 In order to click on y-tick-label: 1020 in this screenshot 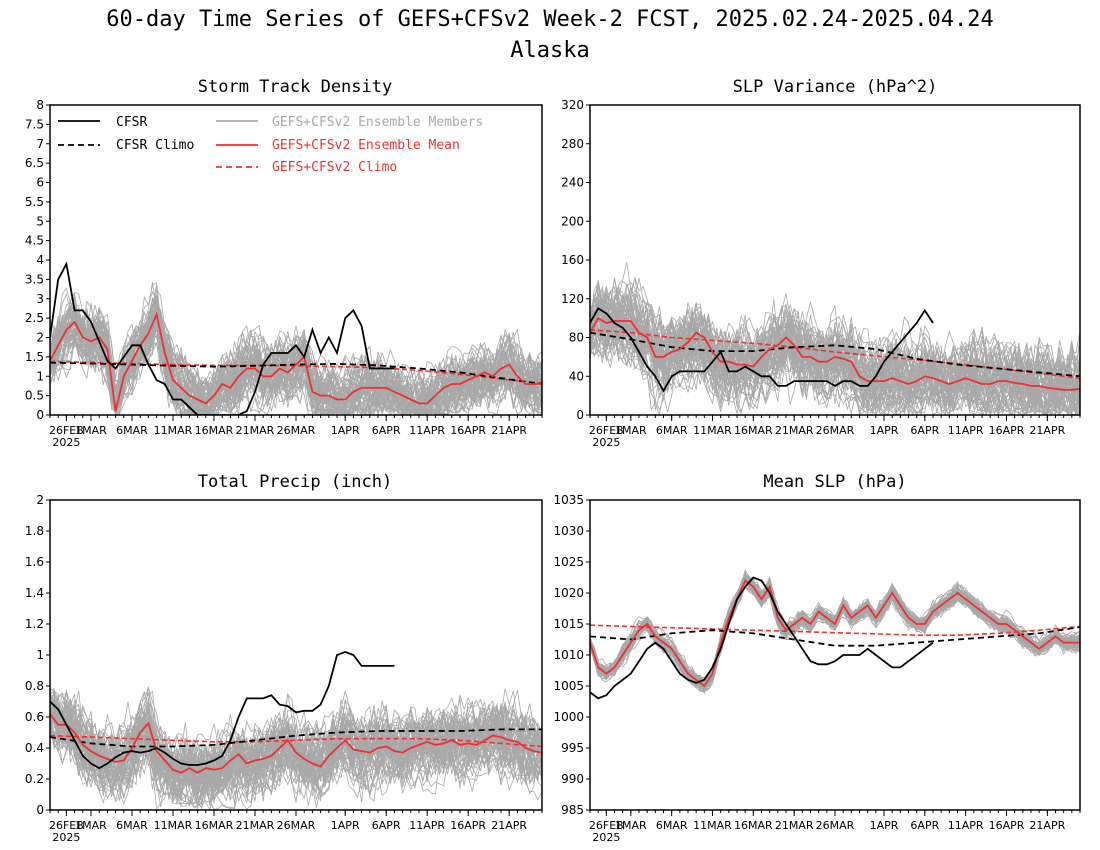, I will do `click(568, 593)`.